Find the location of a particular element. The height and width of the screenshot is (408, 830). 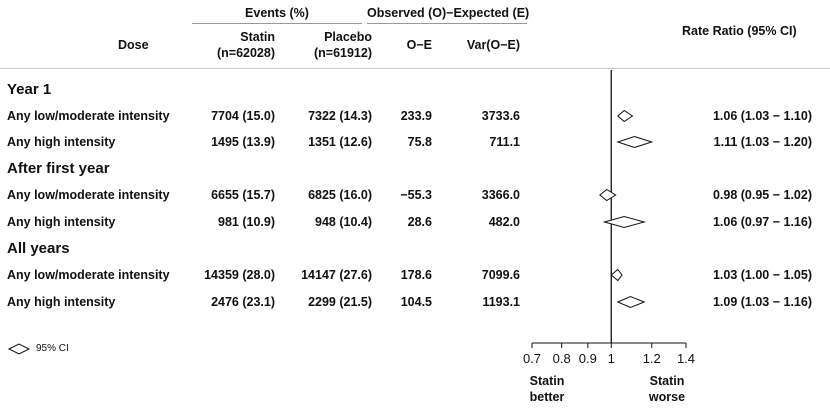

statin-n-header: (n=62028) is located at coordinates (245, 53).